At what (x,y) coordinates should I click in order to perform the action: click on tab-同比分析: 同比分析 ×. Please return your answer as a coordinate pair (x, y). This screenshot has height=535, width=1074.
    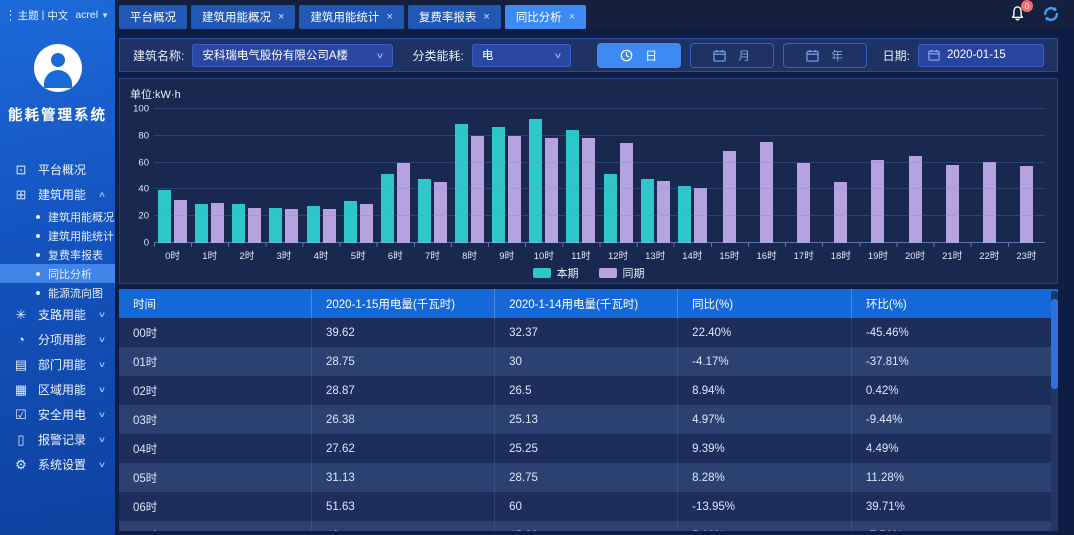
    Looking at the image, I should click on (545, 16).